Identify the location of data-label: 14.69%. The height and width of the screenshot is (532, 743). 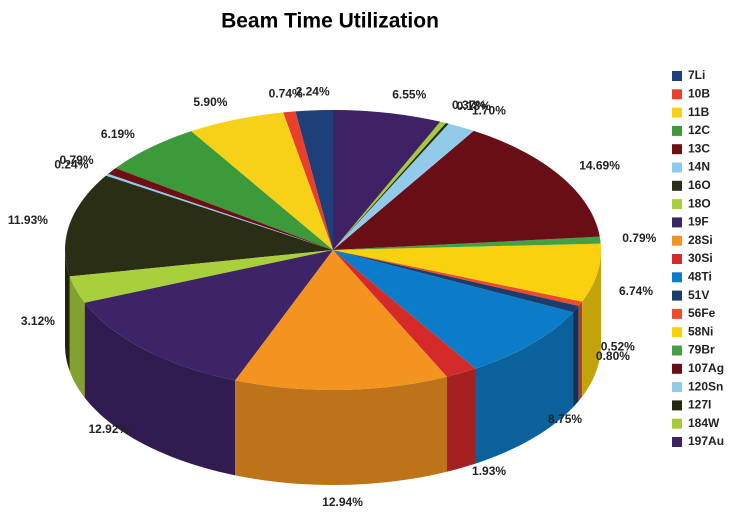
(599, 166).